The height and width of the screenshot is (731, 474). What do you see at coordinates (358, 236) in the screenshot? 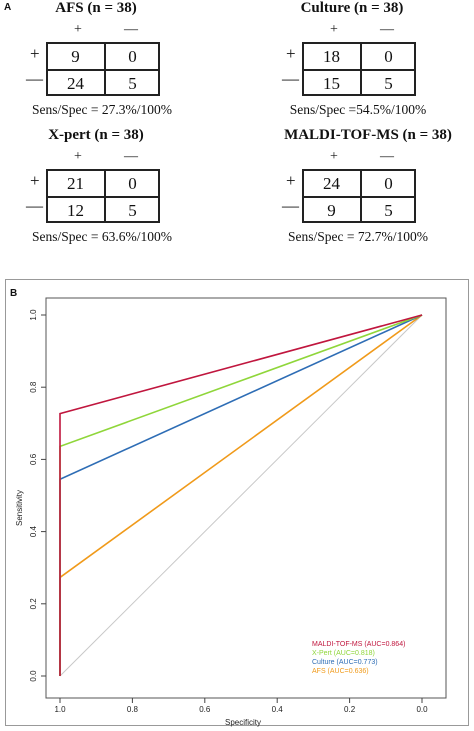
I see `sens-spec-text: Sens/Spec = 72.7%/100%` at bounding box center [358, 236].